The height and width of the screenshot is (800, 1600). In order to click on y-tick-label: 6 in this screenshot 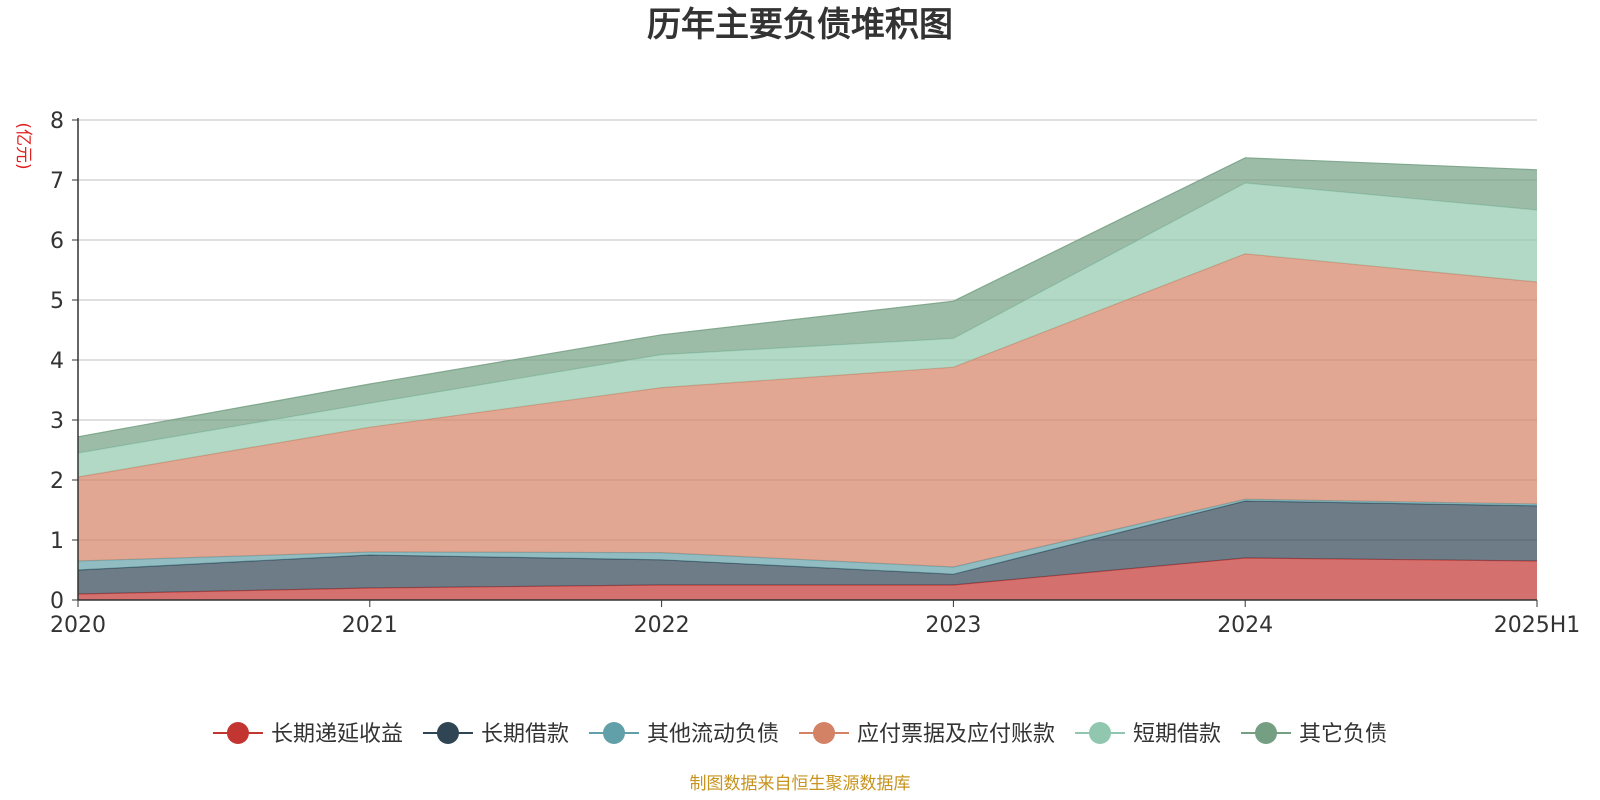, I will do `click(57, 241)`.